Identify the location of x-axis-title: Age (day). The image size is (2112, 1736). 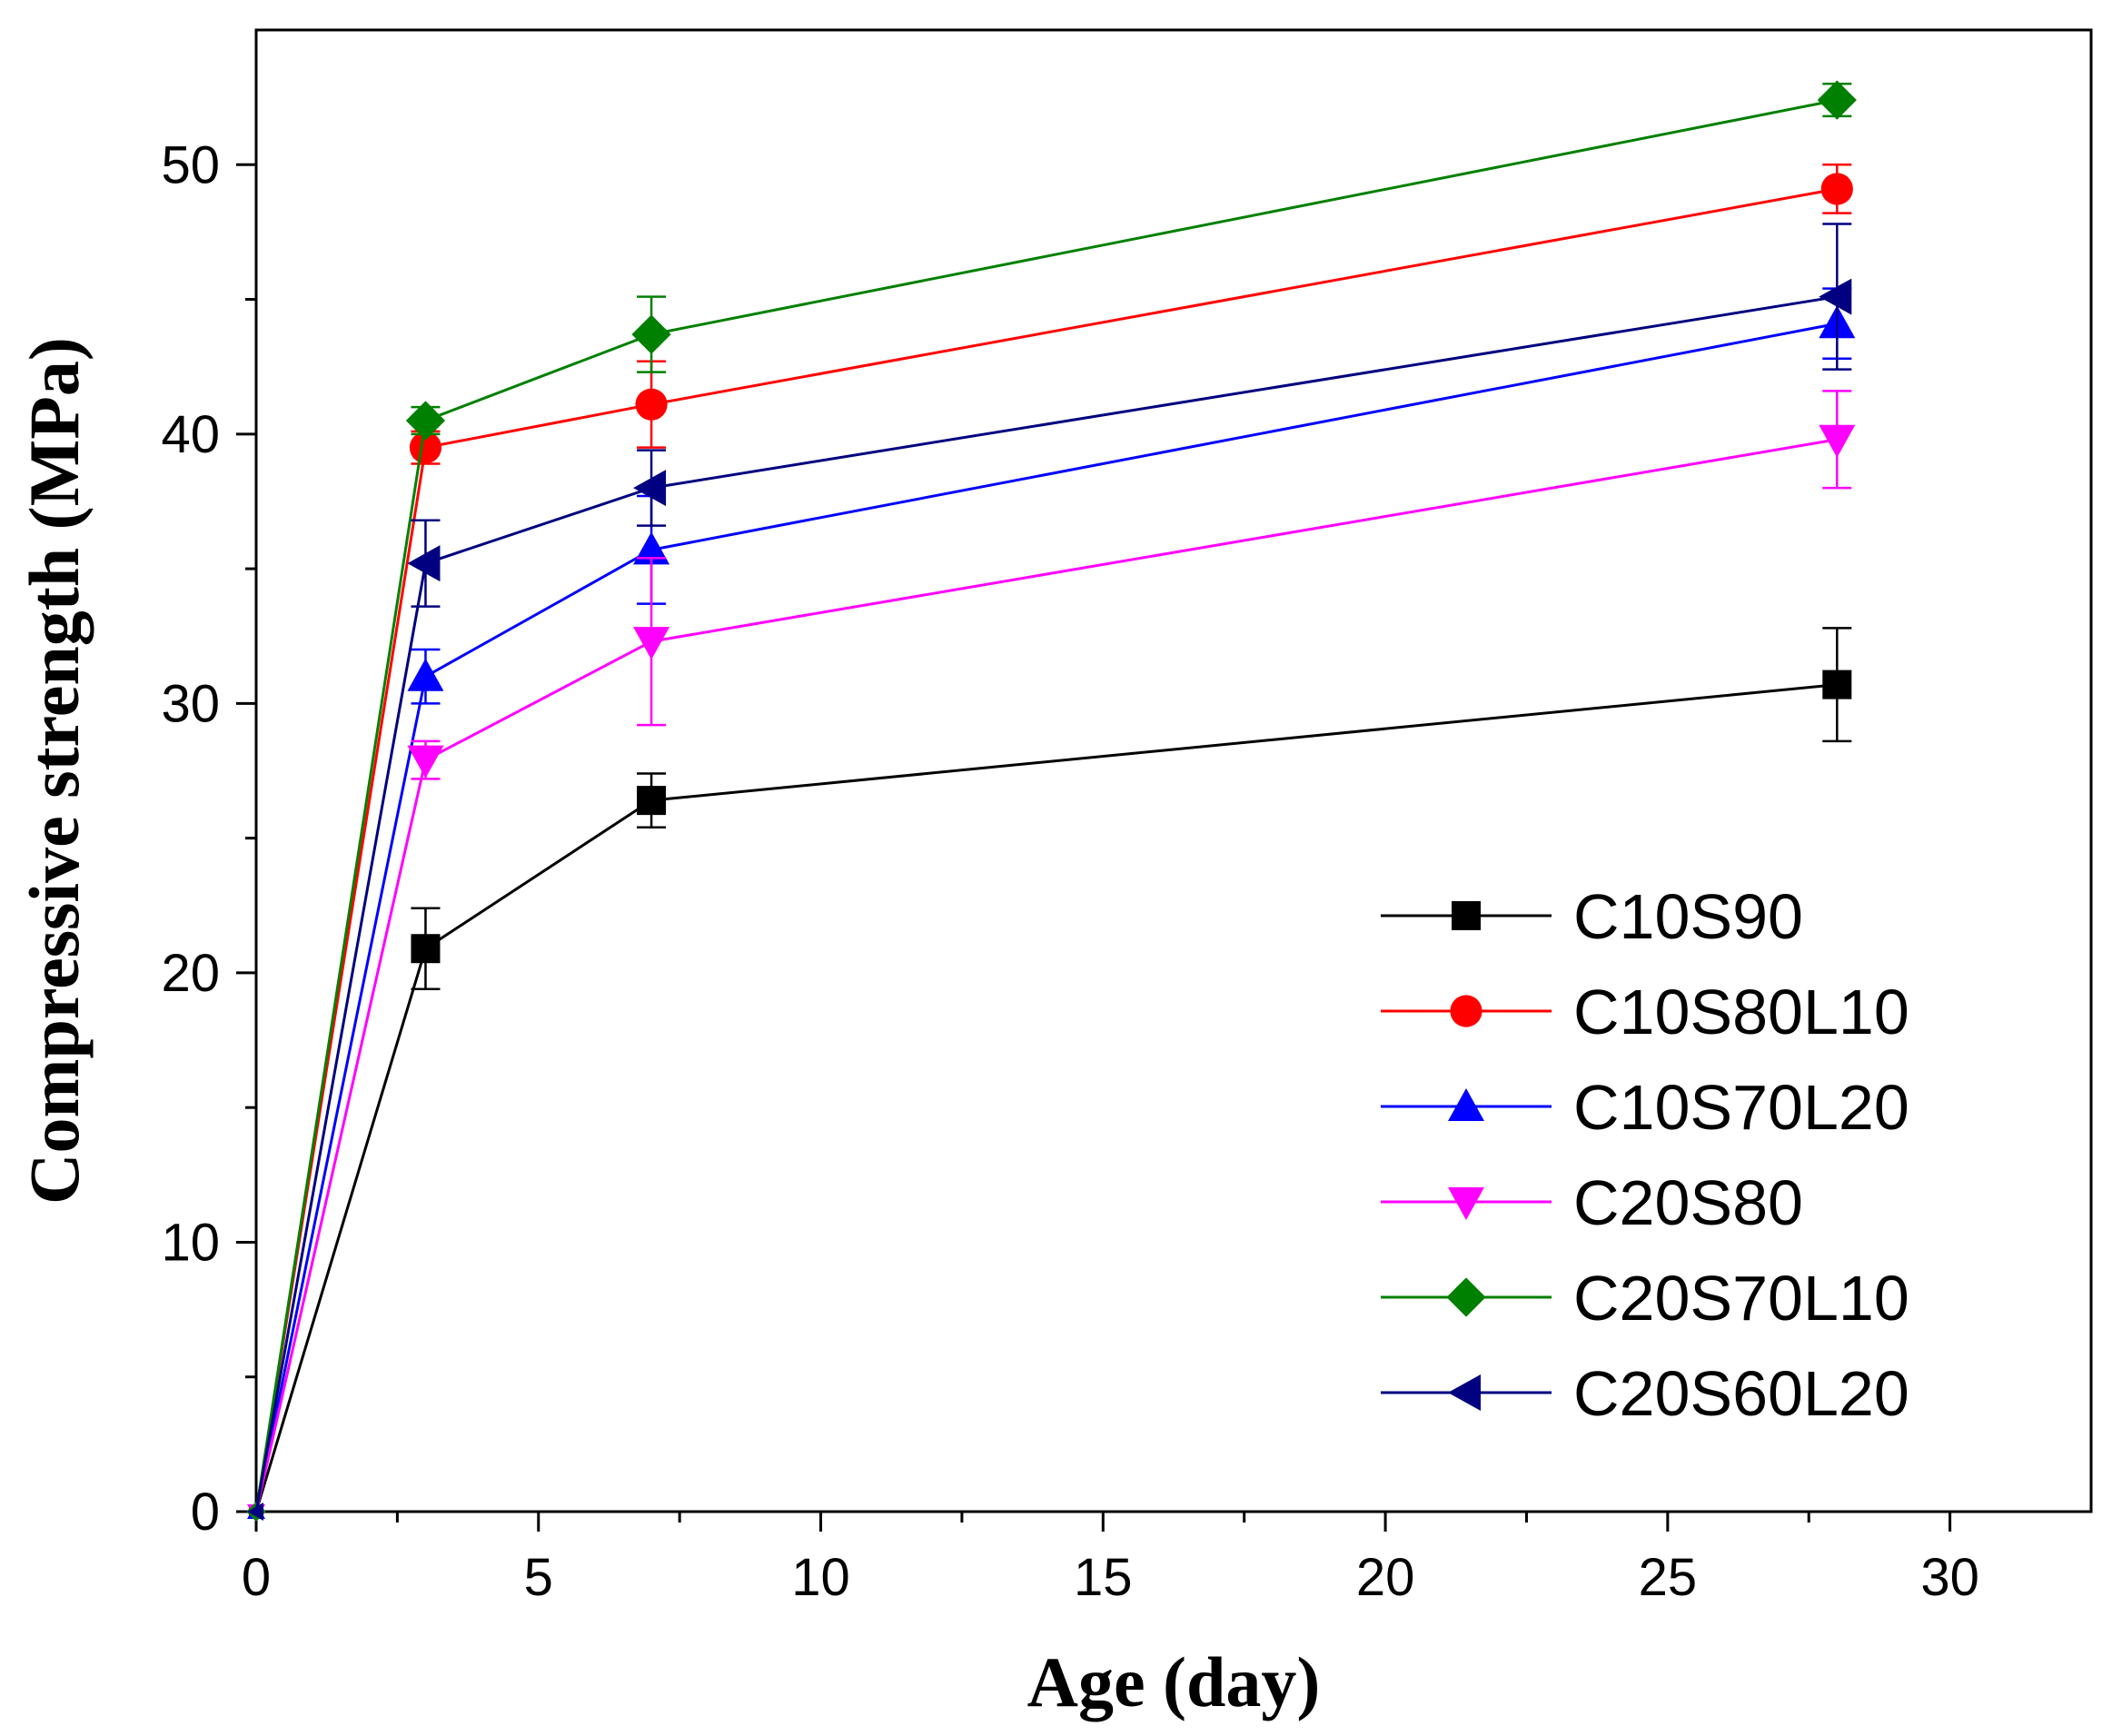
(1174, 1681).